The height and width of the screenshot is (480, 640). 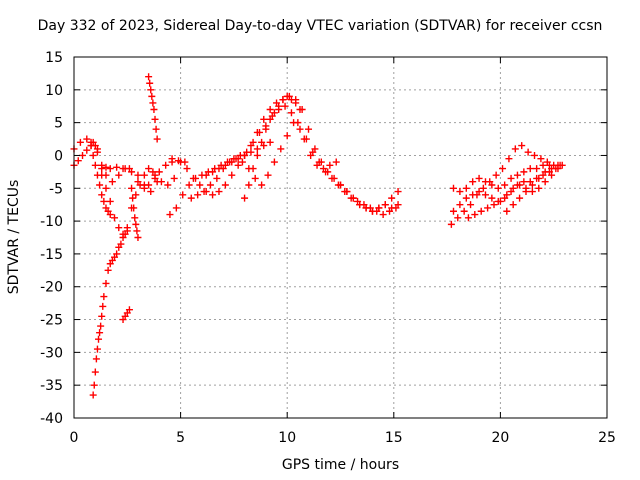 What do you see at coordinates (51, 353) in the screenshot?
I see `y-tick-label: -30` at bounding box center [51, 353].